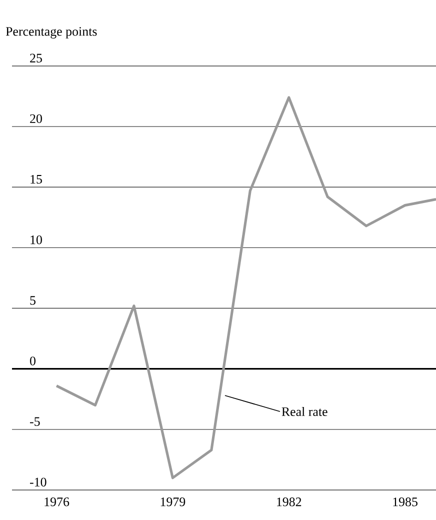 The image size is (436, 520). I want to click on y-tick-label: 5, so click(33, 300).